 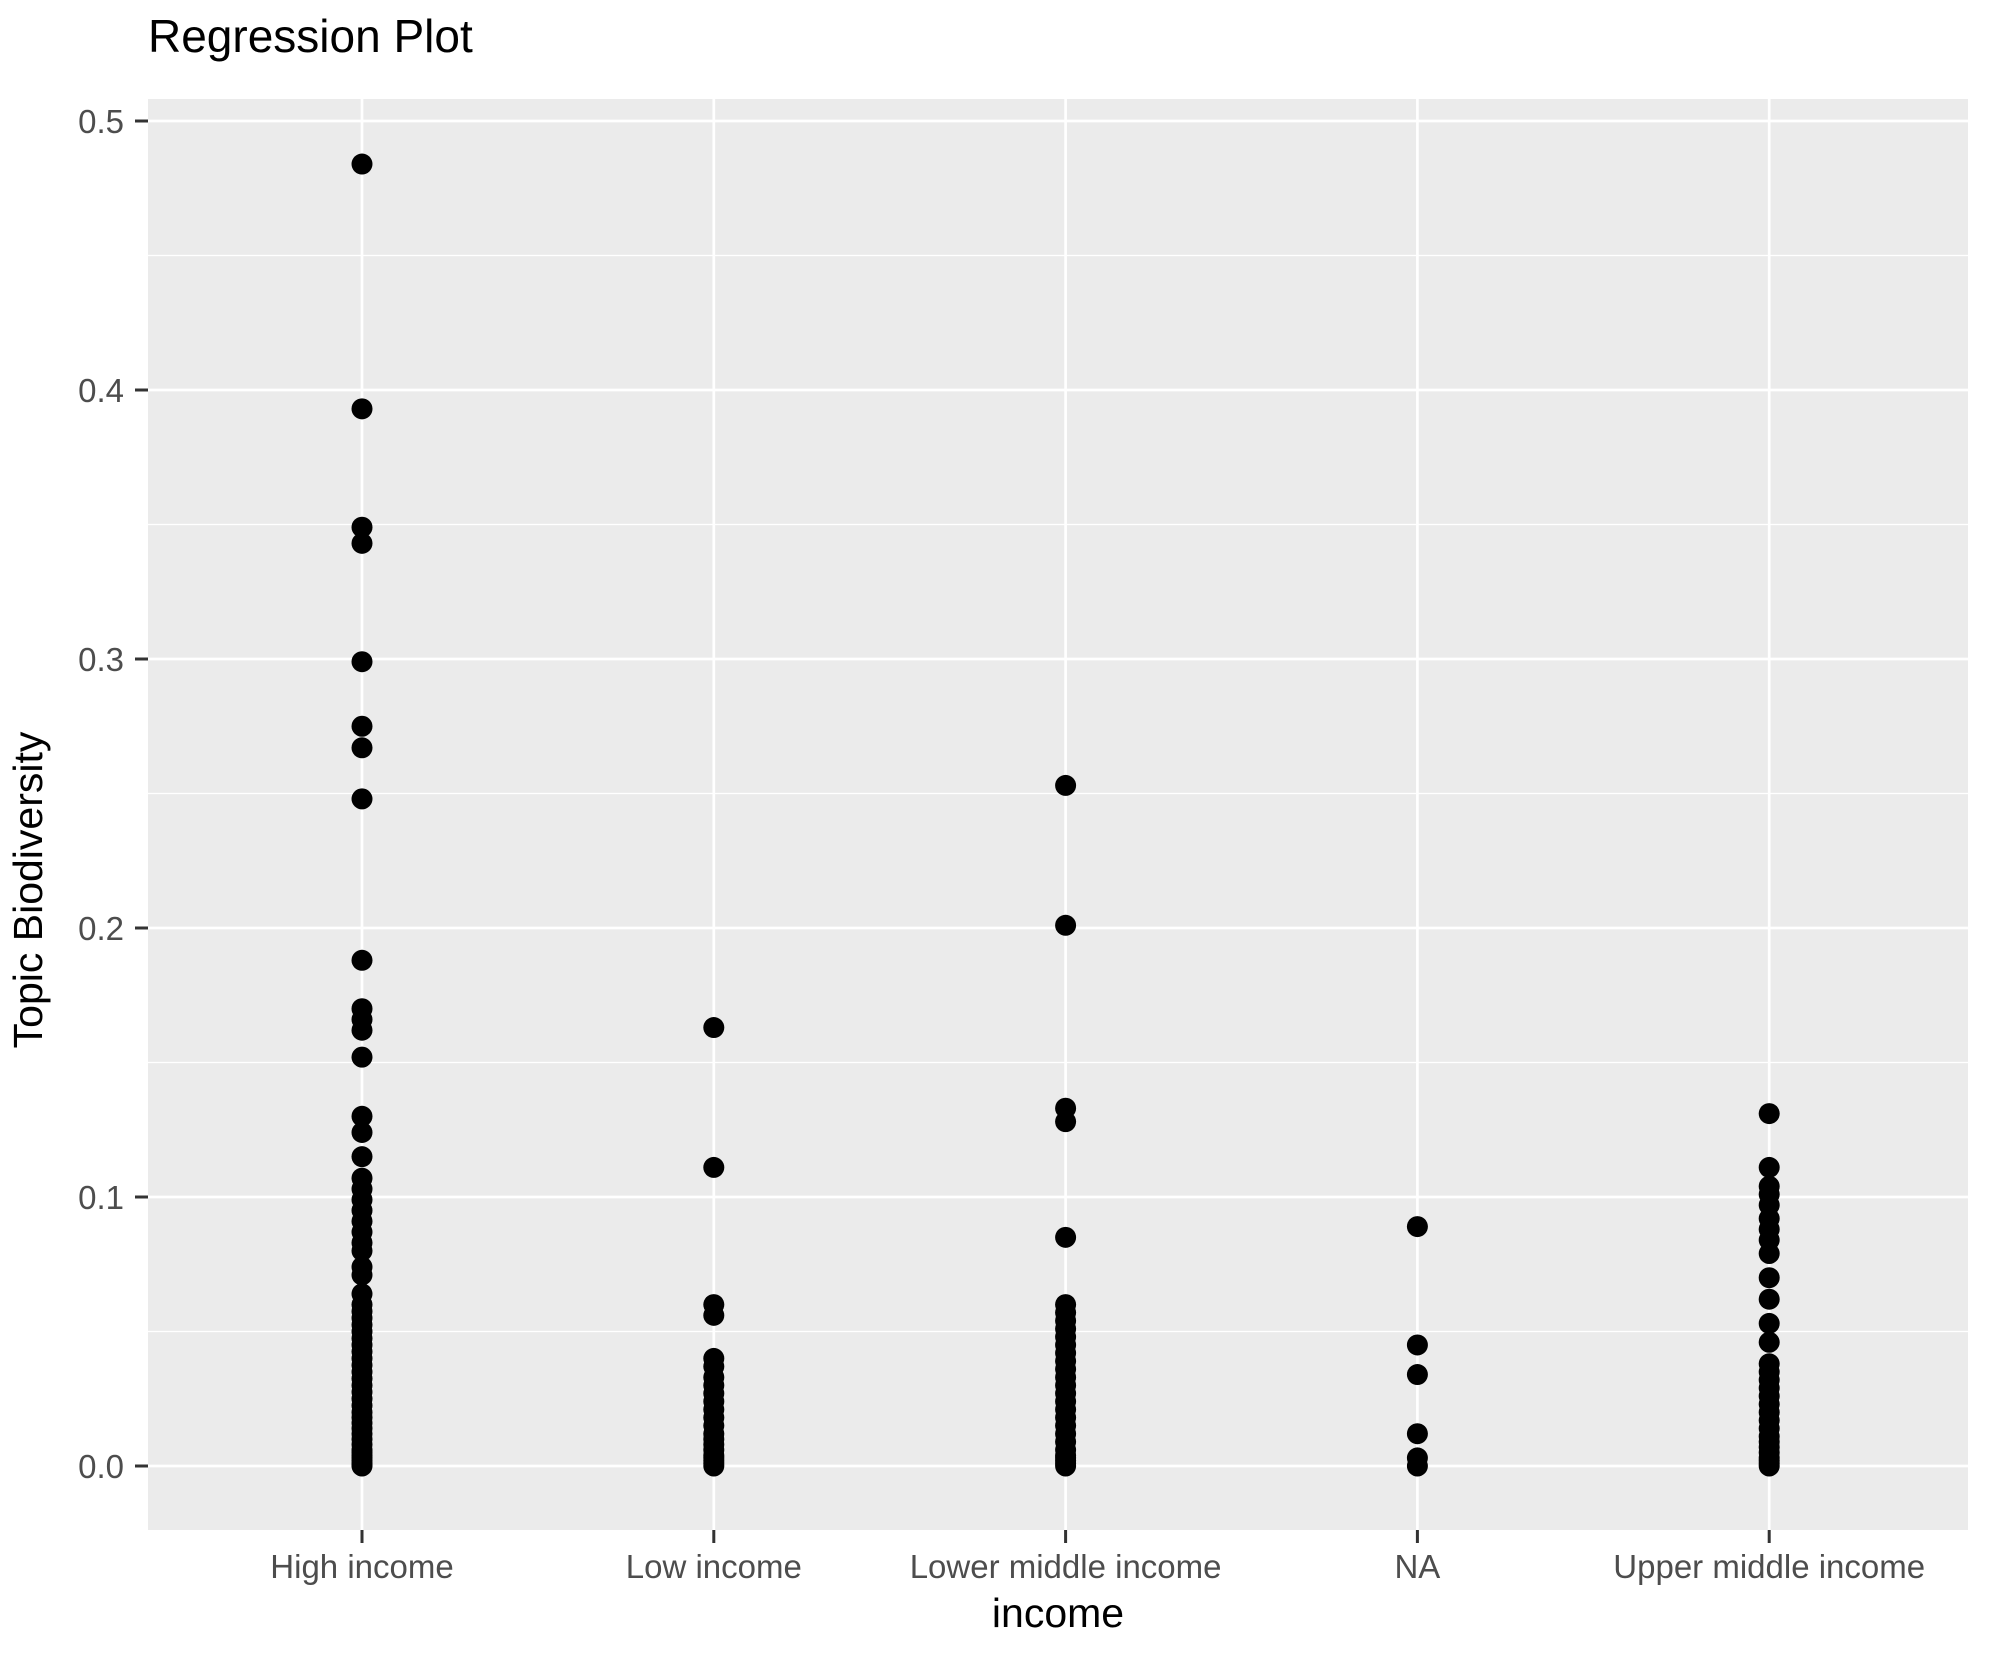 What do you see at coordinates (361, 1566) in the screenshot?
I see `x-tick-label: High income` at bounding box center [361, 1566].